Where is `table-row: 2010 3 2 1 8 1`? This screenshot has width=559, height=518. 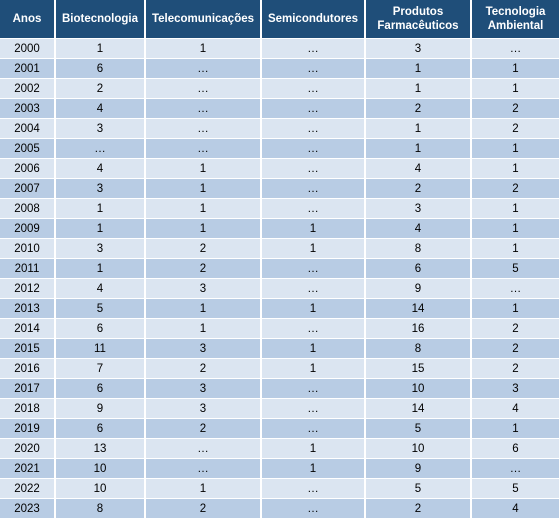 table-row: 2010 3 2 1 8 1 is located at coordinates (279, 249).